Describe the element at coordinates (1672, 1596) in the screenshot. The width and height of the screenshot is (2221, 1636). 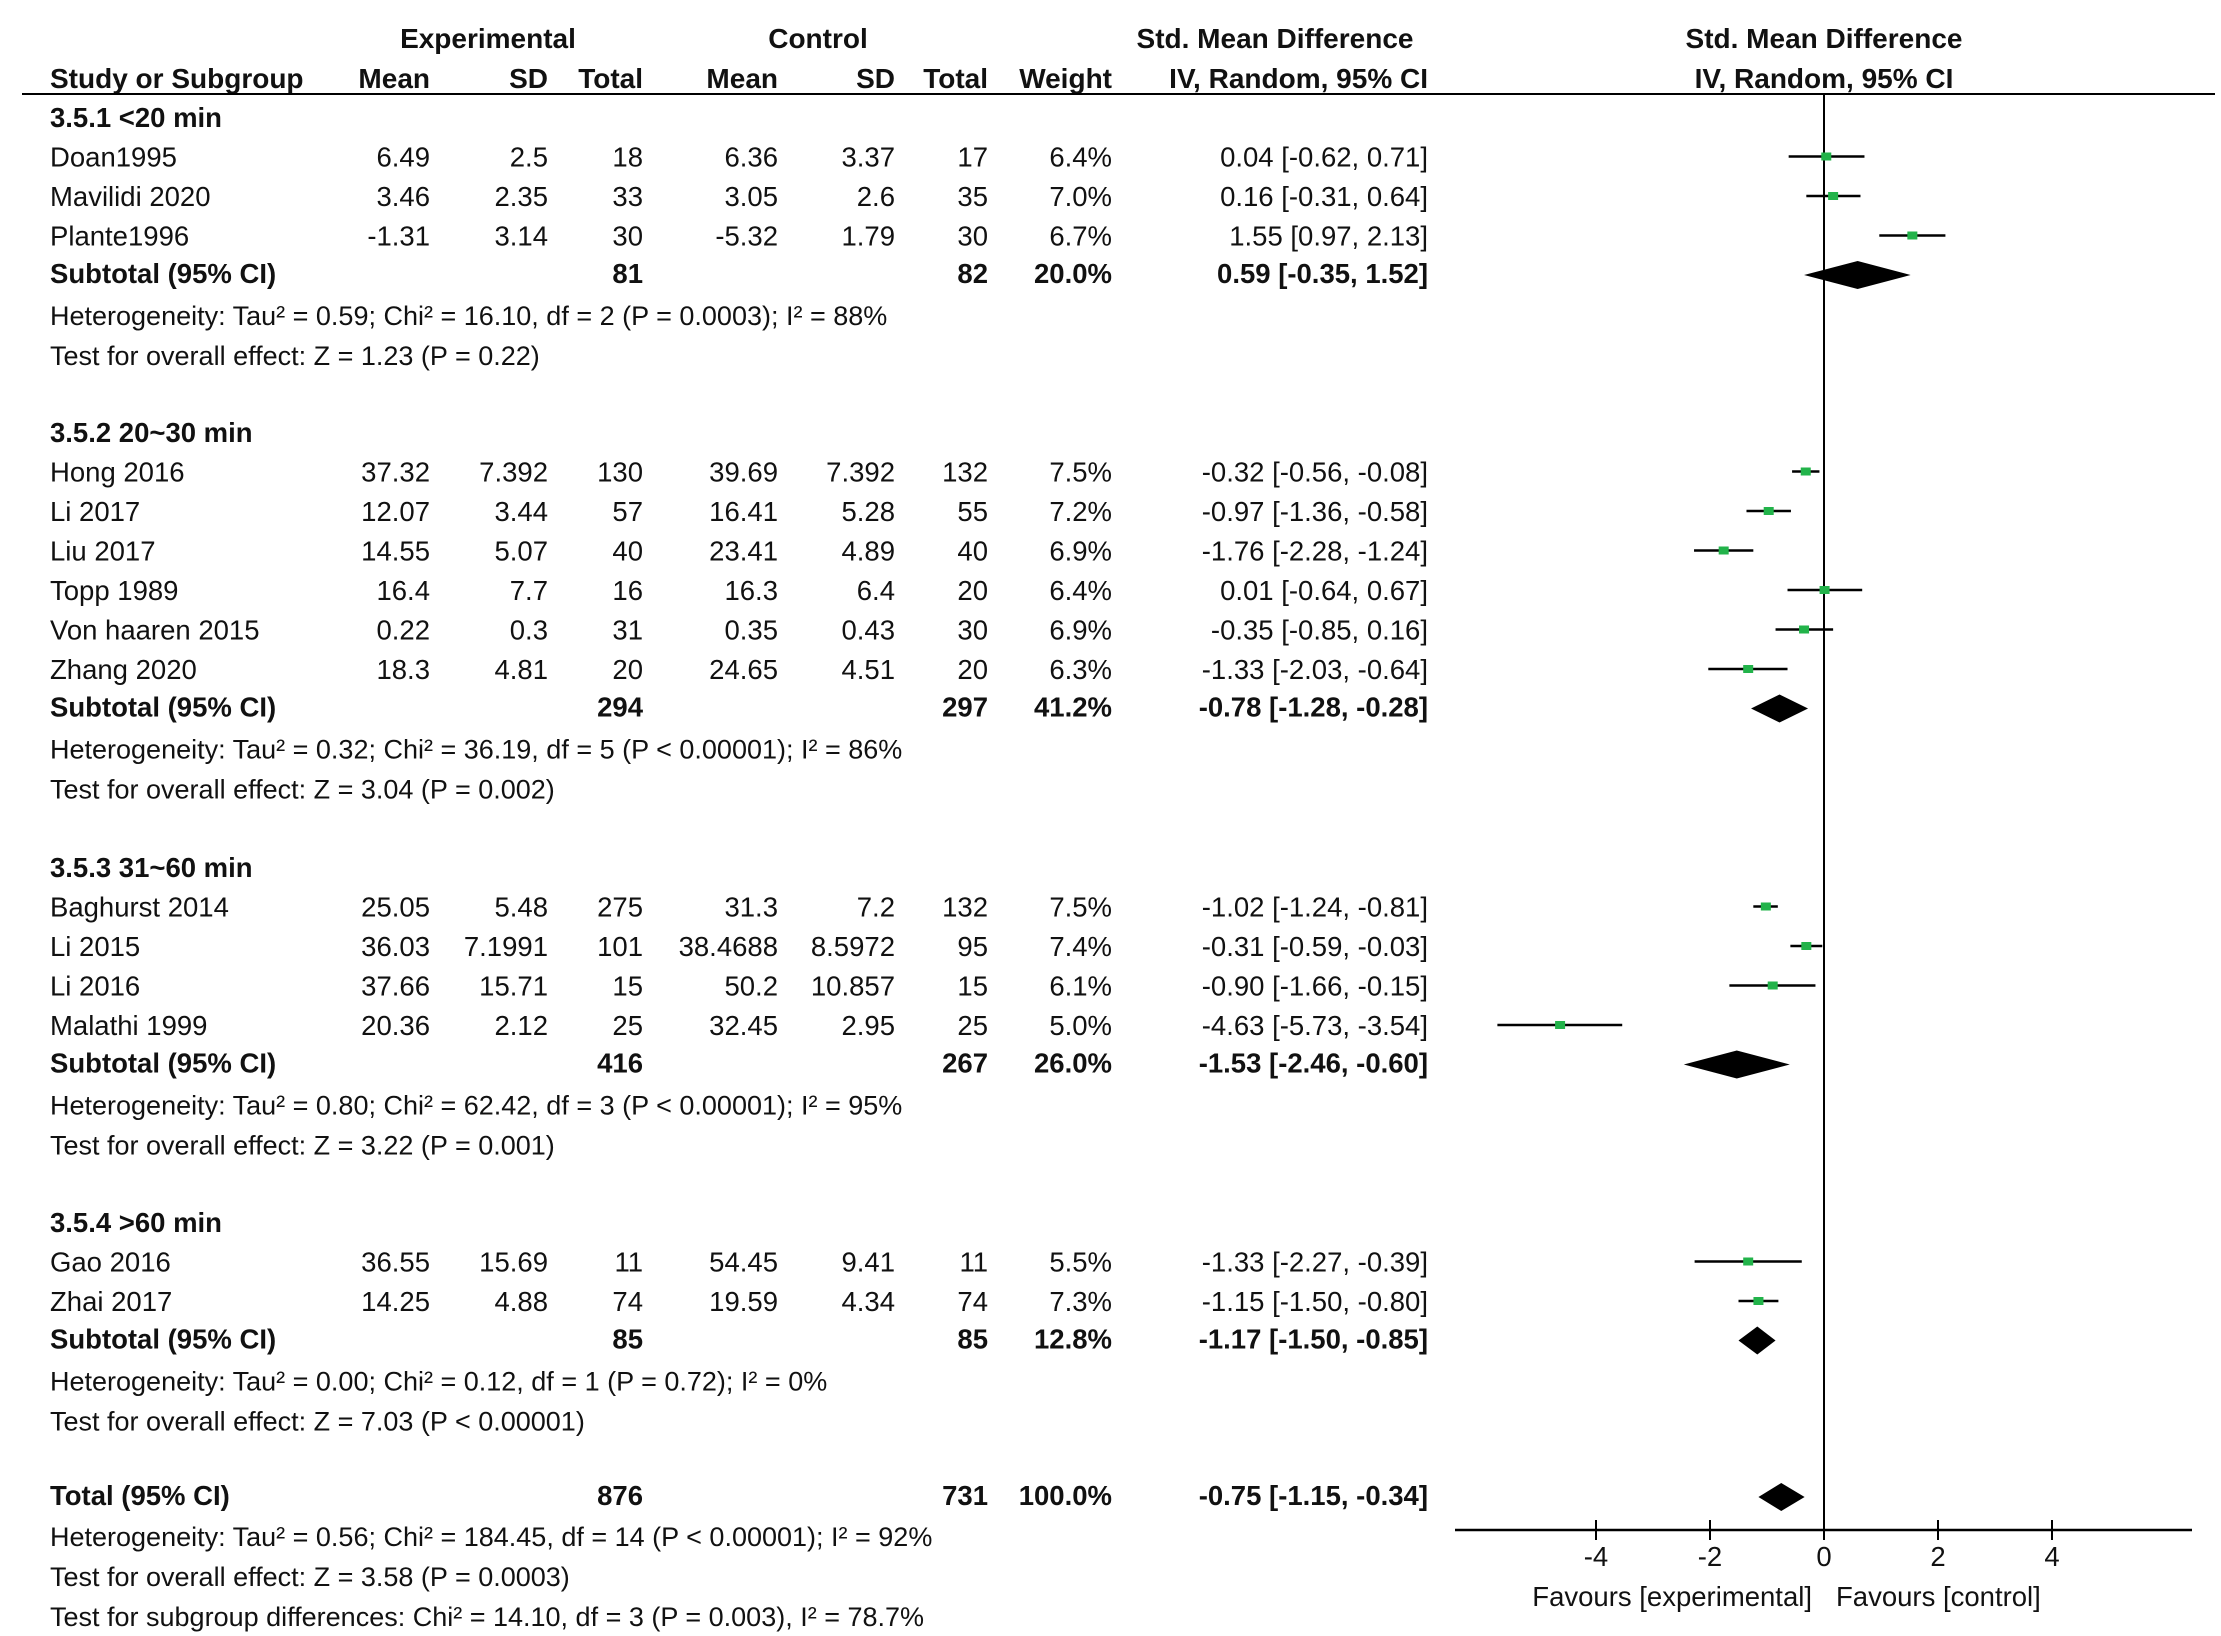
I see `favours-experimental: Favours [experimental]` at that location.